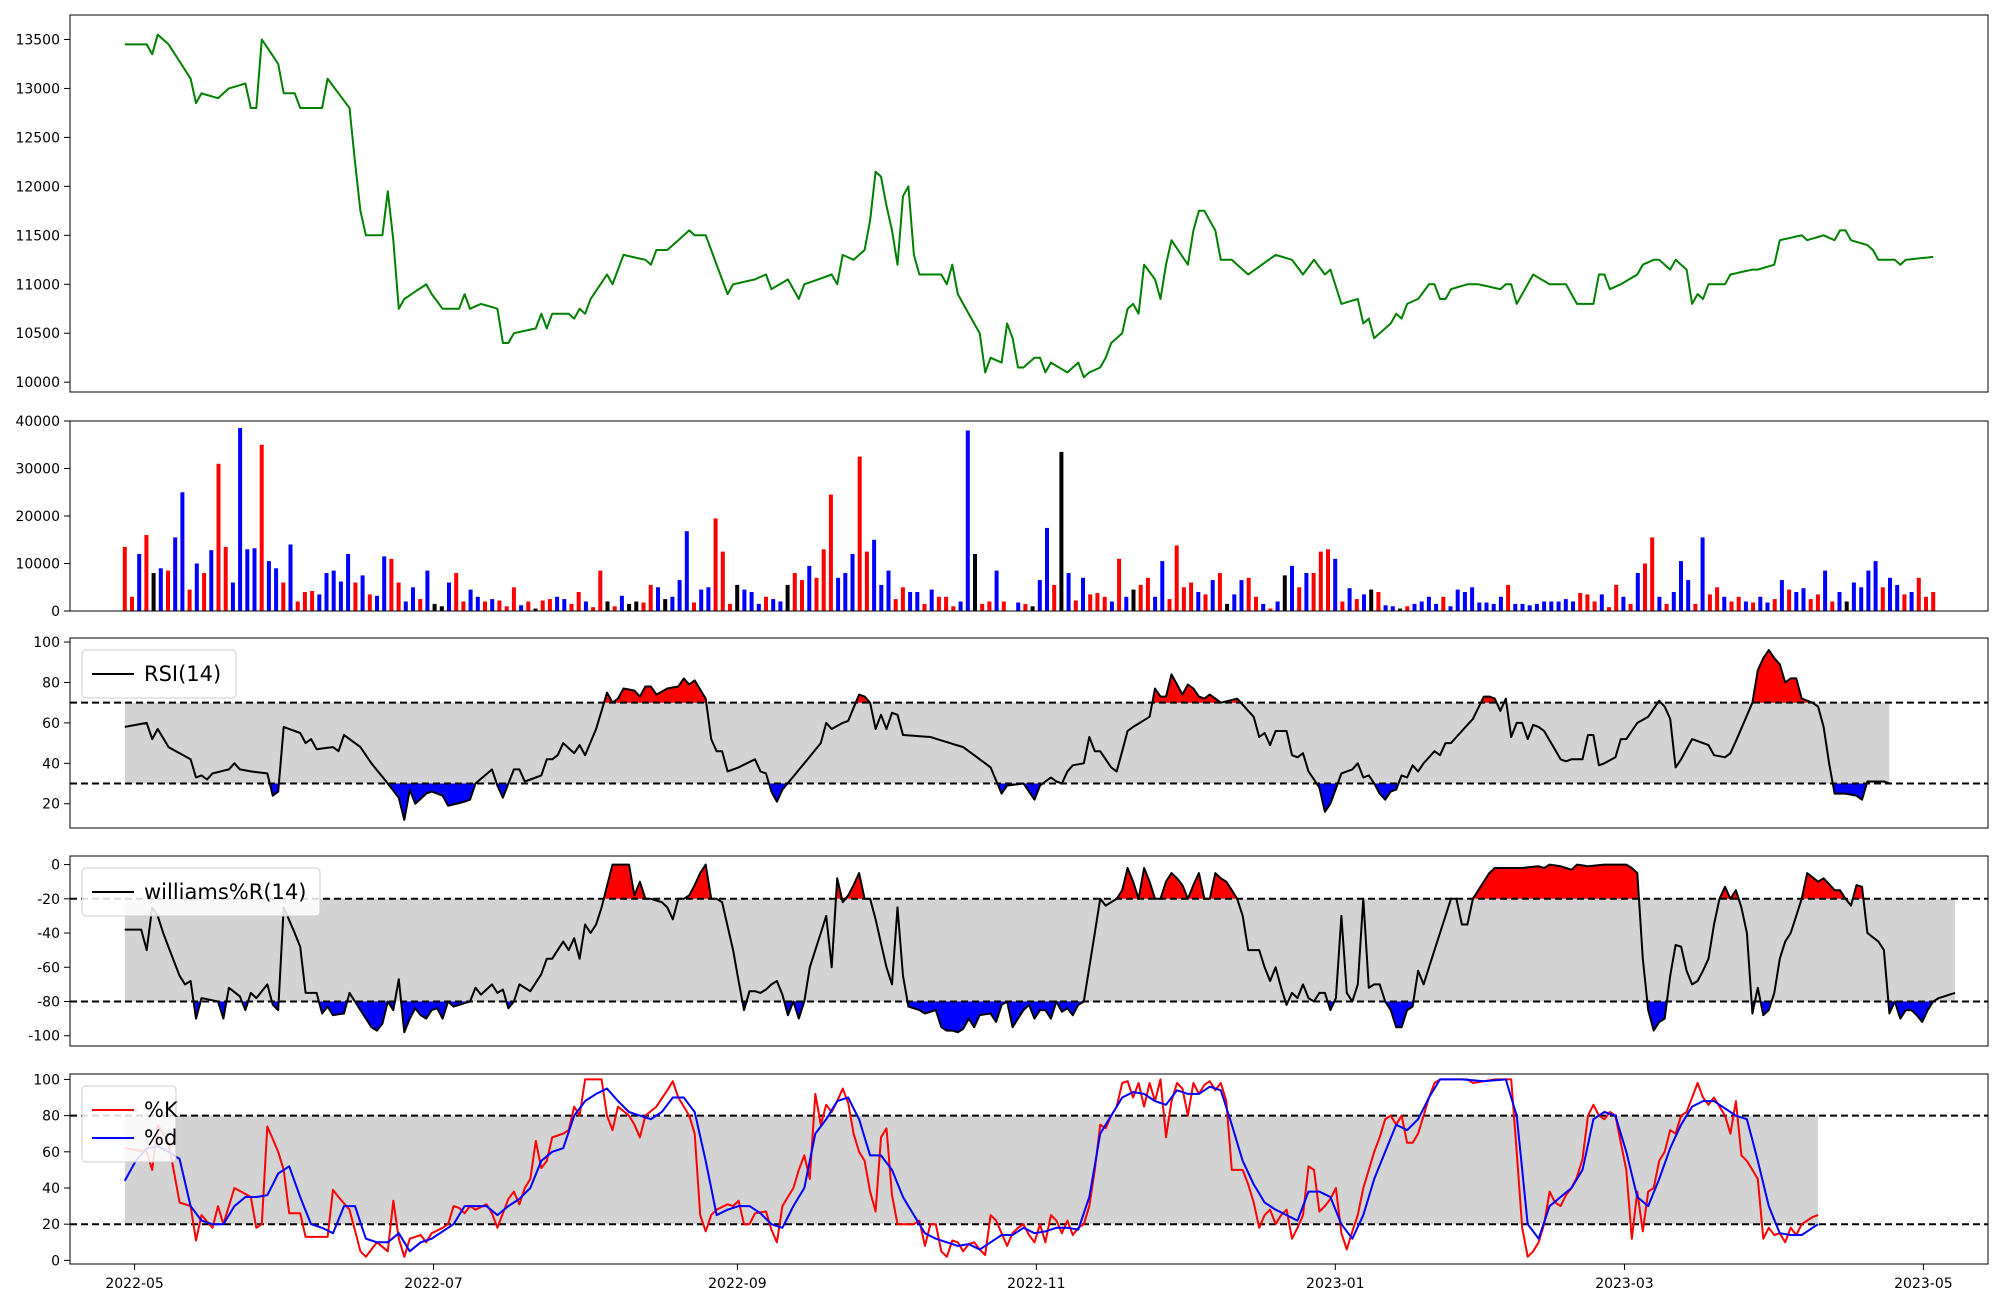 The image size is (2000, 1304). I want to click on price-ytick-label: 11500, so click(37, 236).